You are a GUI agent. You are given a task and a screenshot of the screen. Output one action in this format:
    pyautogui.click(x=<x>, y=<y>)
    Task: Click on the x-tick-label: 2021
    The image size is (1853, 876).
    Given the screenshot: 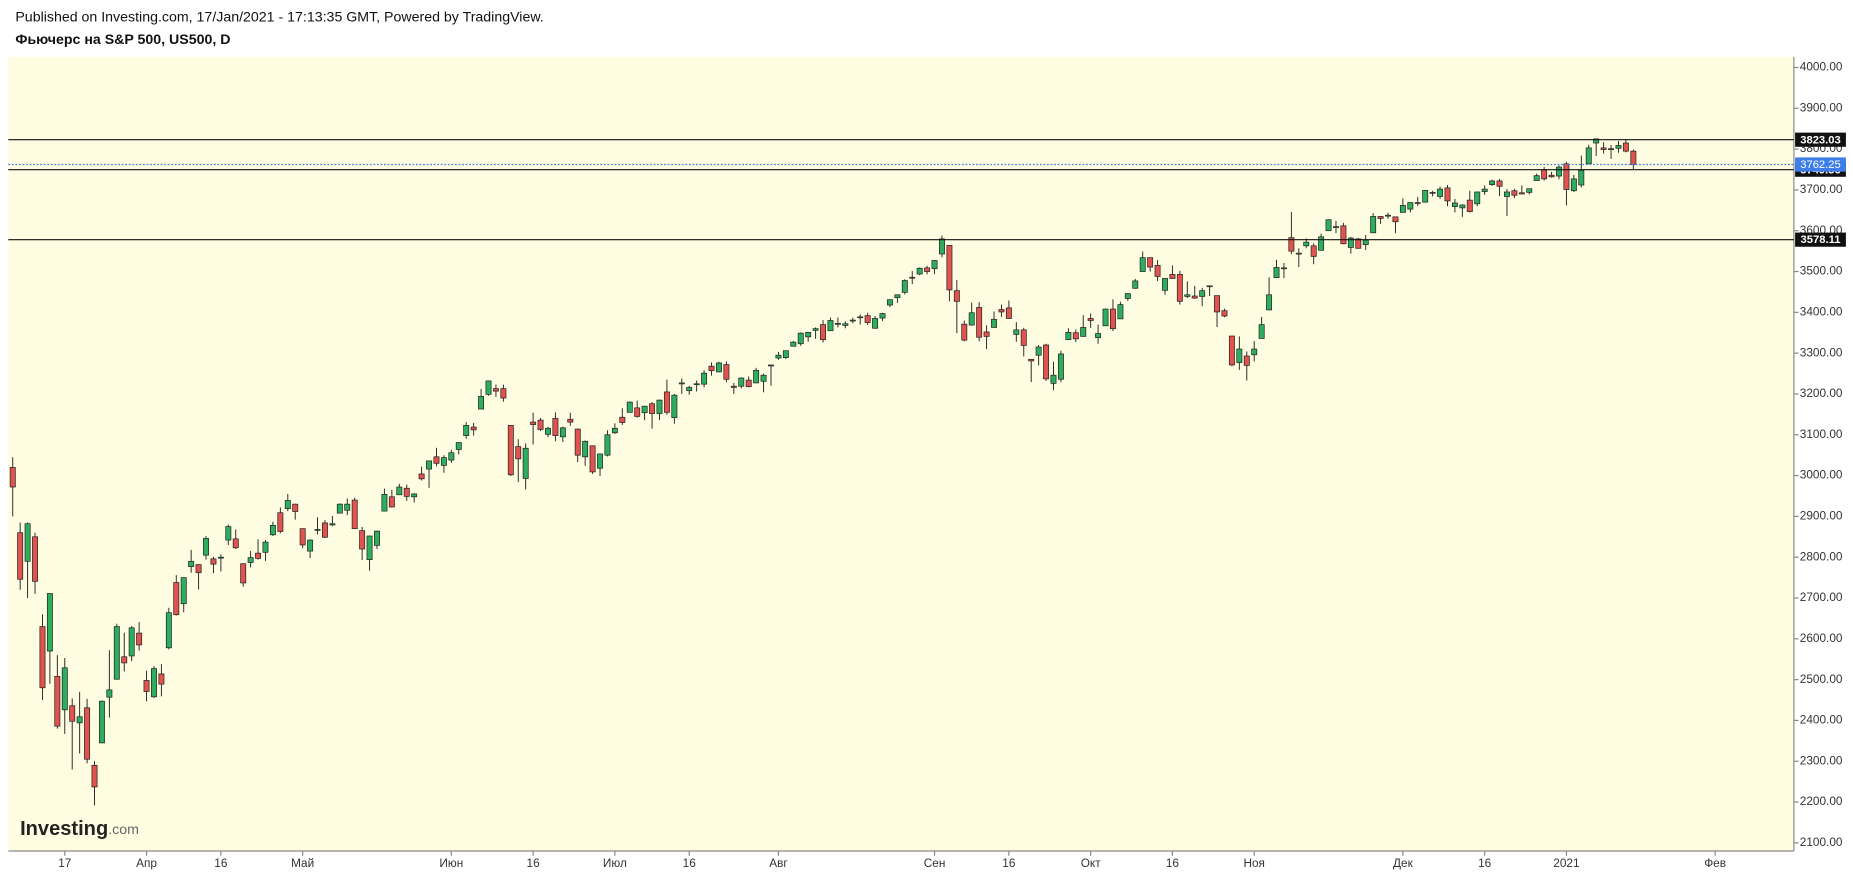 What is the action you would take?
    pyautogui.click(x=1566, y=863)
    